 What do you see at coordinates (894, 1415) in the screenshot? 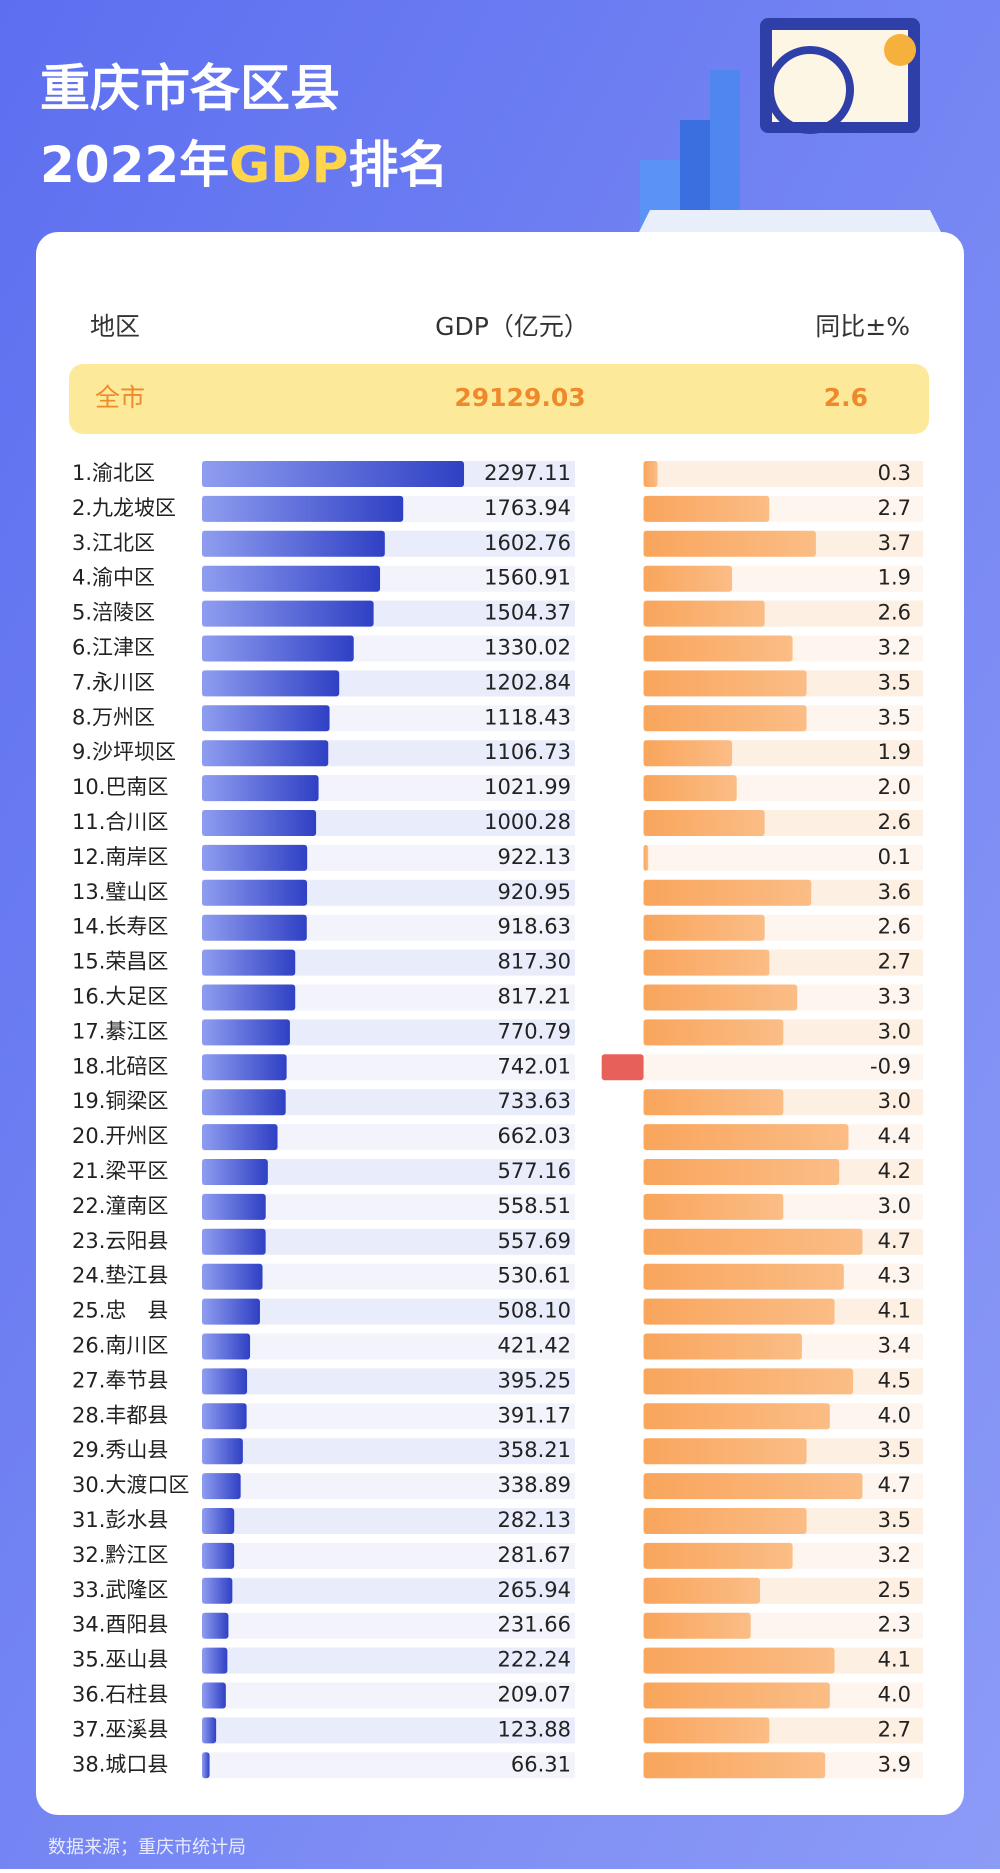
I see `growth-value: 4.0` at bounding box center [894, 1415].